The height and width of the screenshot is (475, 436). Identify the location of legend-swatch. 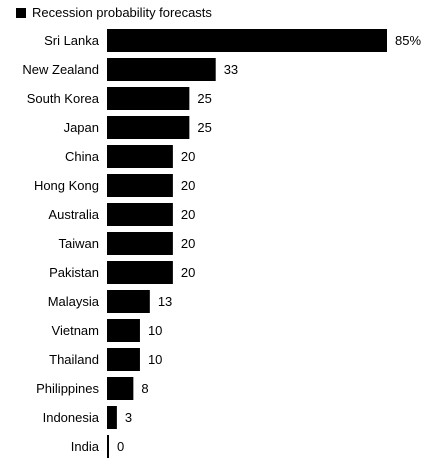
(21, 12).